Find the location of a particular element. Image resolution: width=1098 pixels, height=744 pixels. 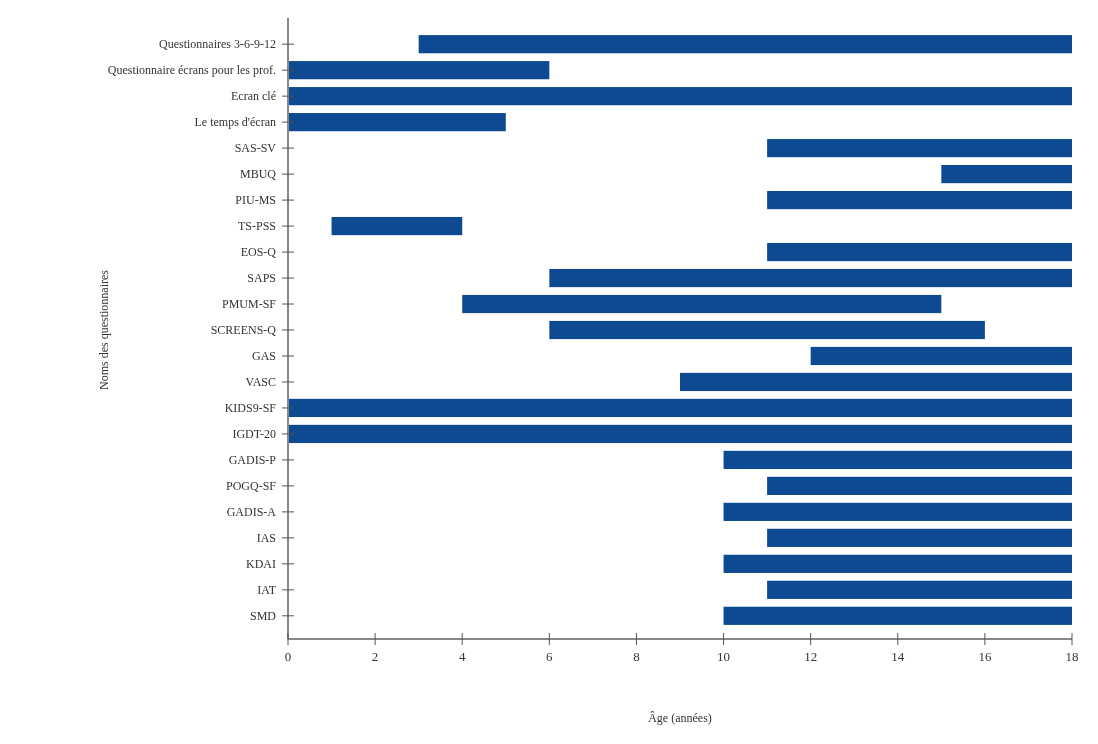

y-tick-label: MBUQ is located at coordinates (258, 174).